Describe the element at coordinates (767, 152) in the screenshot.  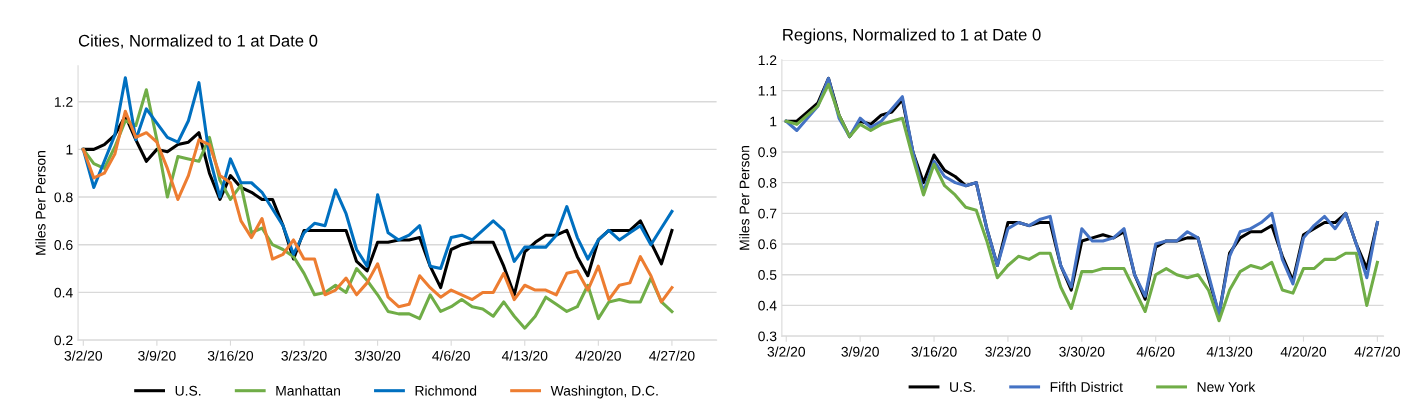
I see `y-tick-label: 0.9` at that location.